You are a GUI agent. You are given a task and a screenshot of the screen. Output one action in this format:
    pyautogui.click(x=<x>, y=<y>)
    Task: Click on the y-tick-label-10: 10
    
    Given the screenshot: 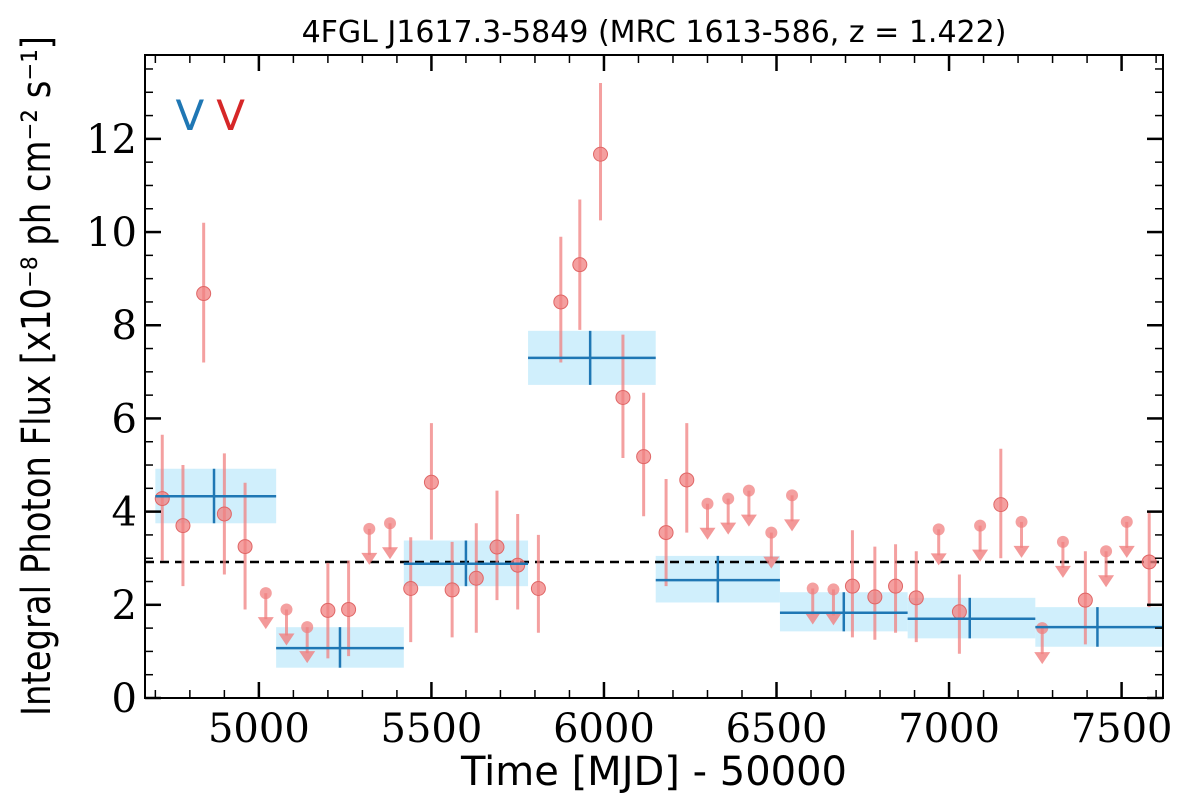 What is the action you would take?
    pyautogui.click(x=111, y=233)
    